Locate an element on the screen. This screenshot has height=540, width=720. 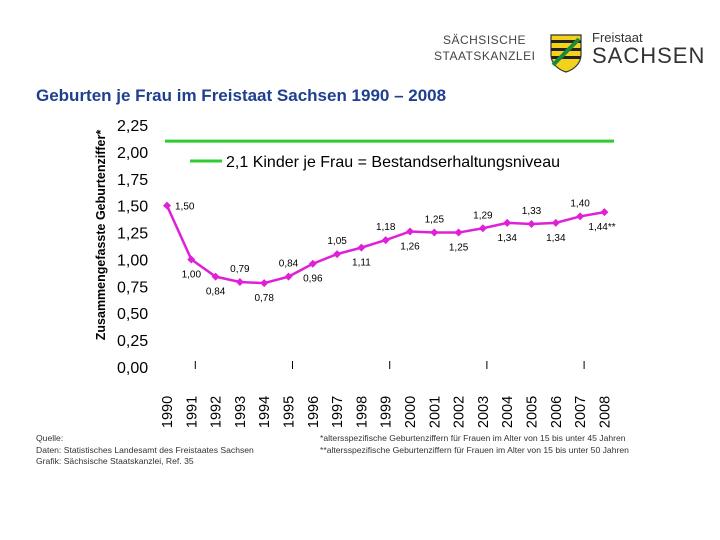
x-tick-label: 2001 is located at coordinates (435, 412).